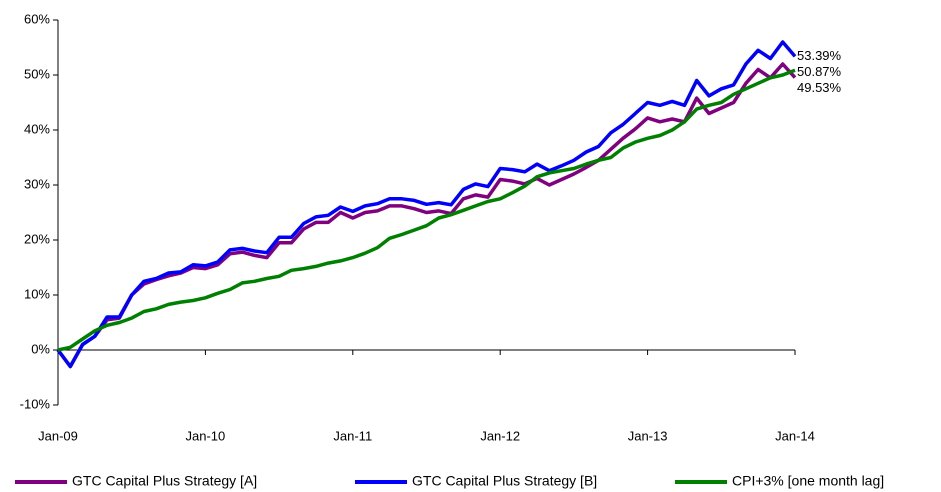  What do you see at coordinates (504, 481) in the screenshot?
I see `legend-label: GTC Capital Plus Strategy [B]` at bounding box center [504, 481].